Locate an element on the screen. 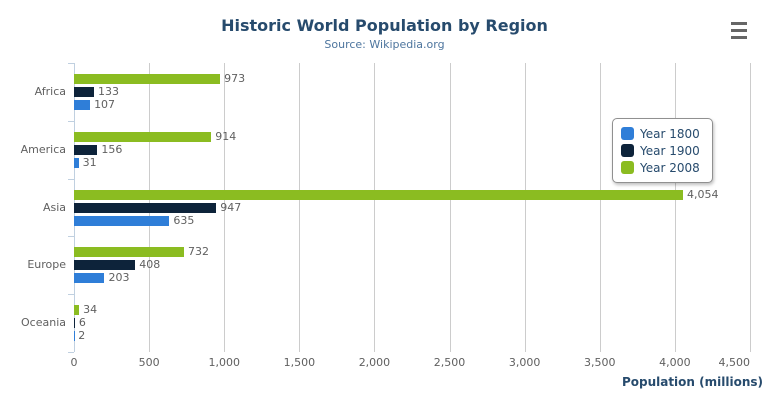  bar-value-label: 2 is located at coordinates (82, 336).